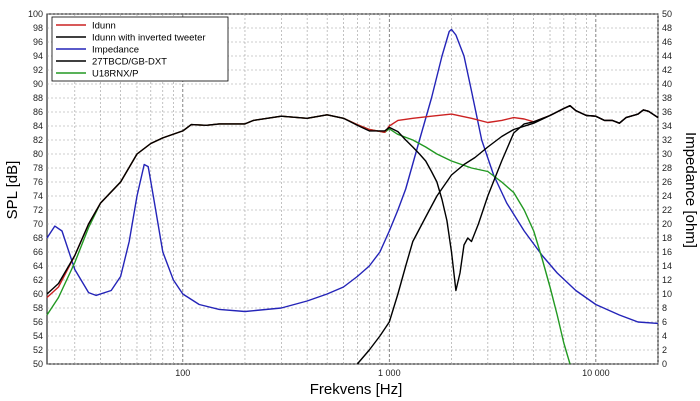 This screenshot has width=700, height=401. What do you see at coordinates (38, 294) in the screenshot?
I see `y-tick-label: 60` at bounding box center [38, 294].